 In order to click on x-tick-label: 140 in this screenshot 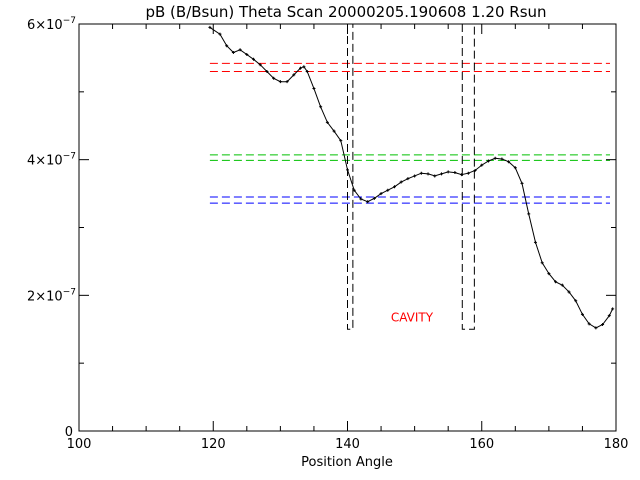, I will do `click(347, 444)`.